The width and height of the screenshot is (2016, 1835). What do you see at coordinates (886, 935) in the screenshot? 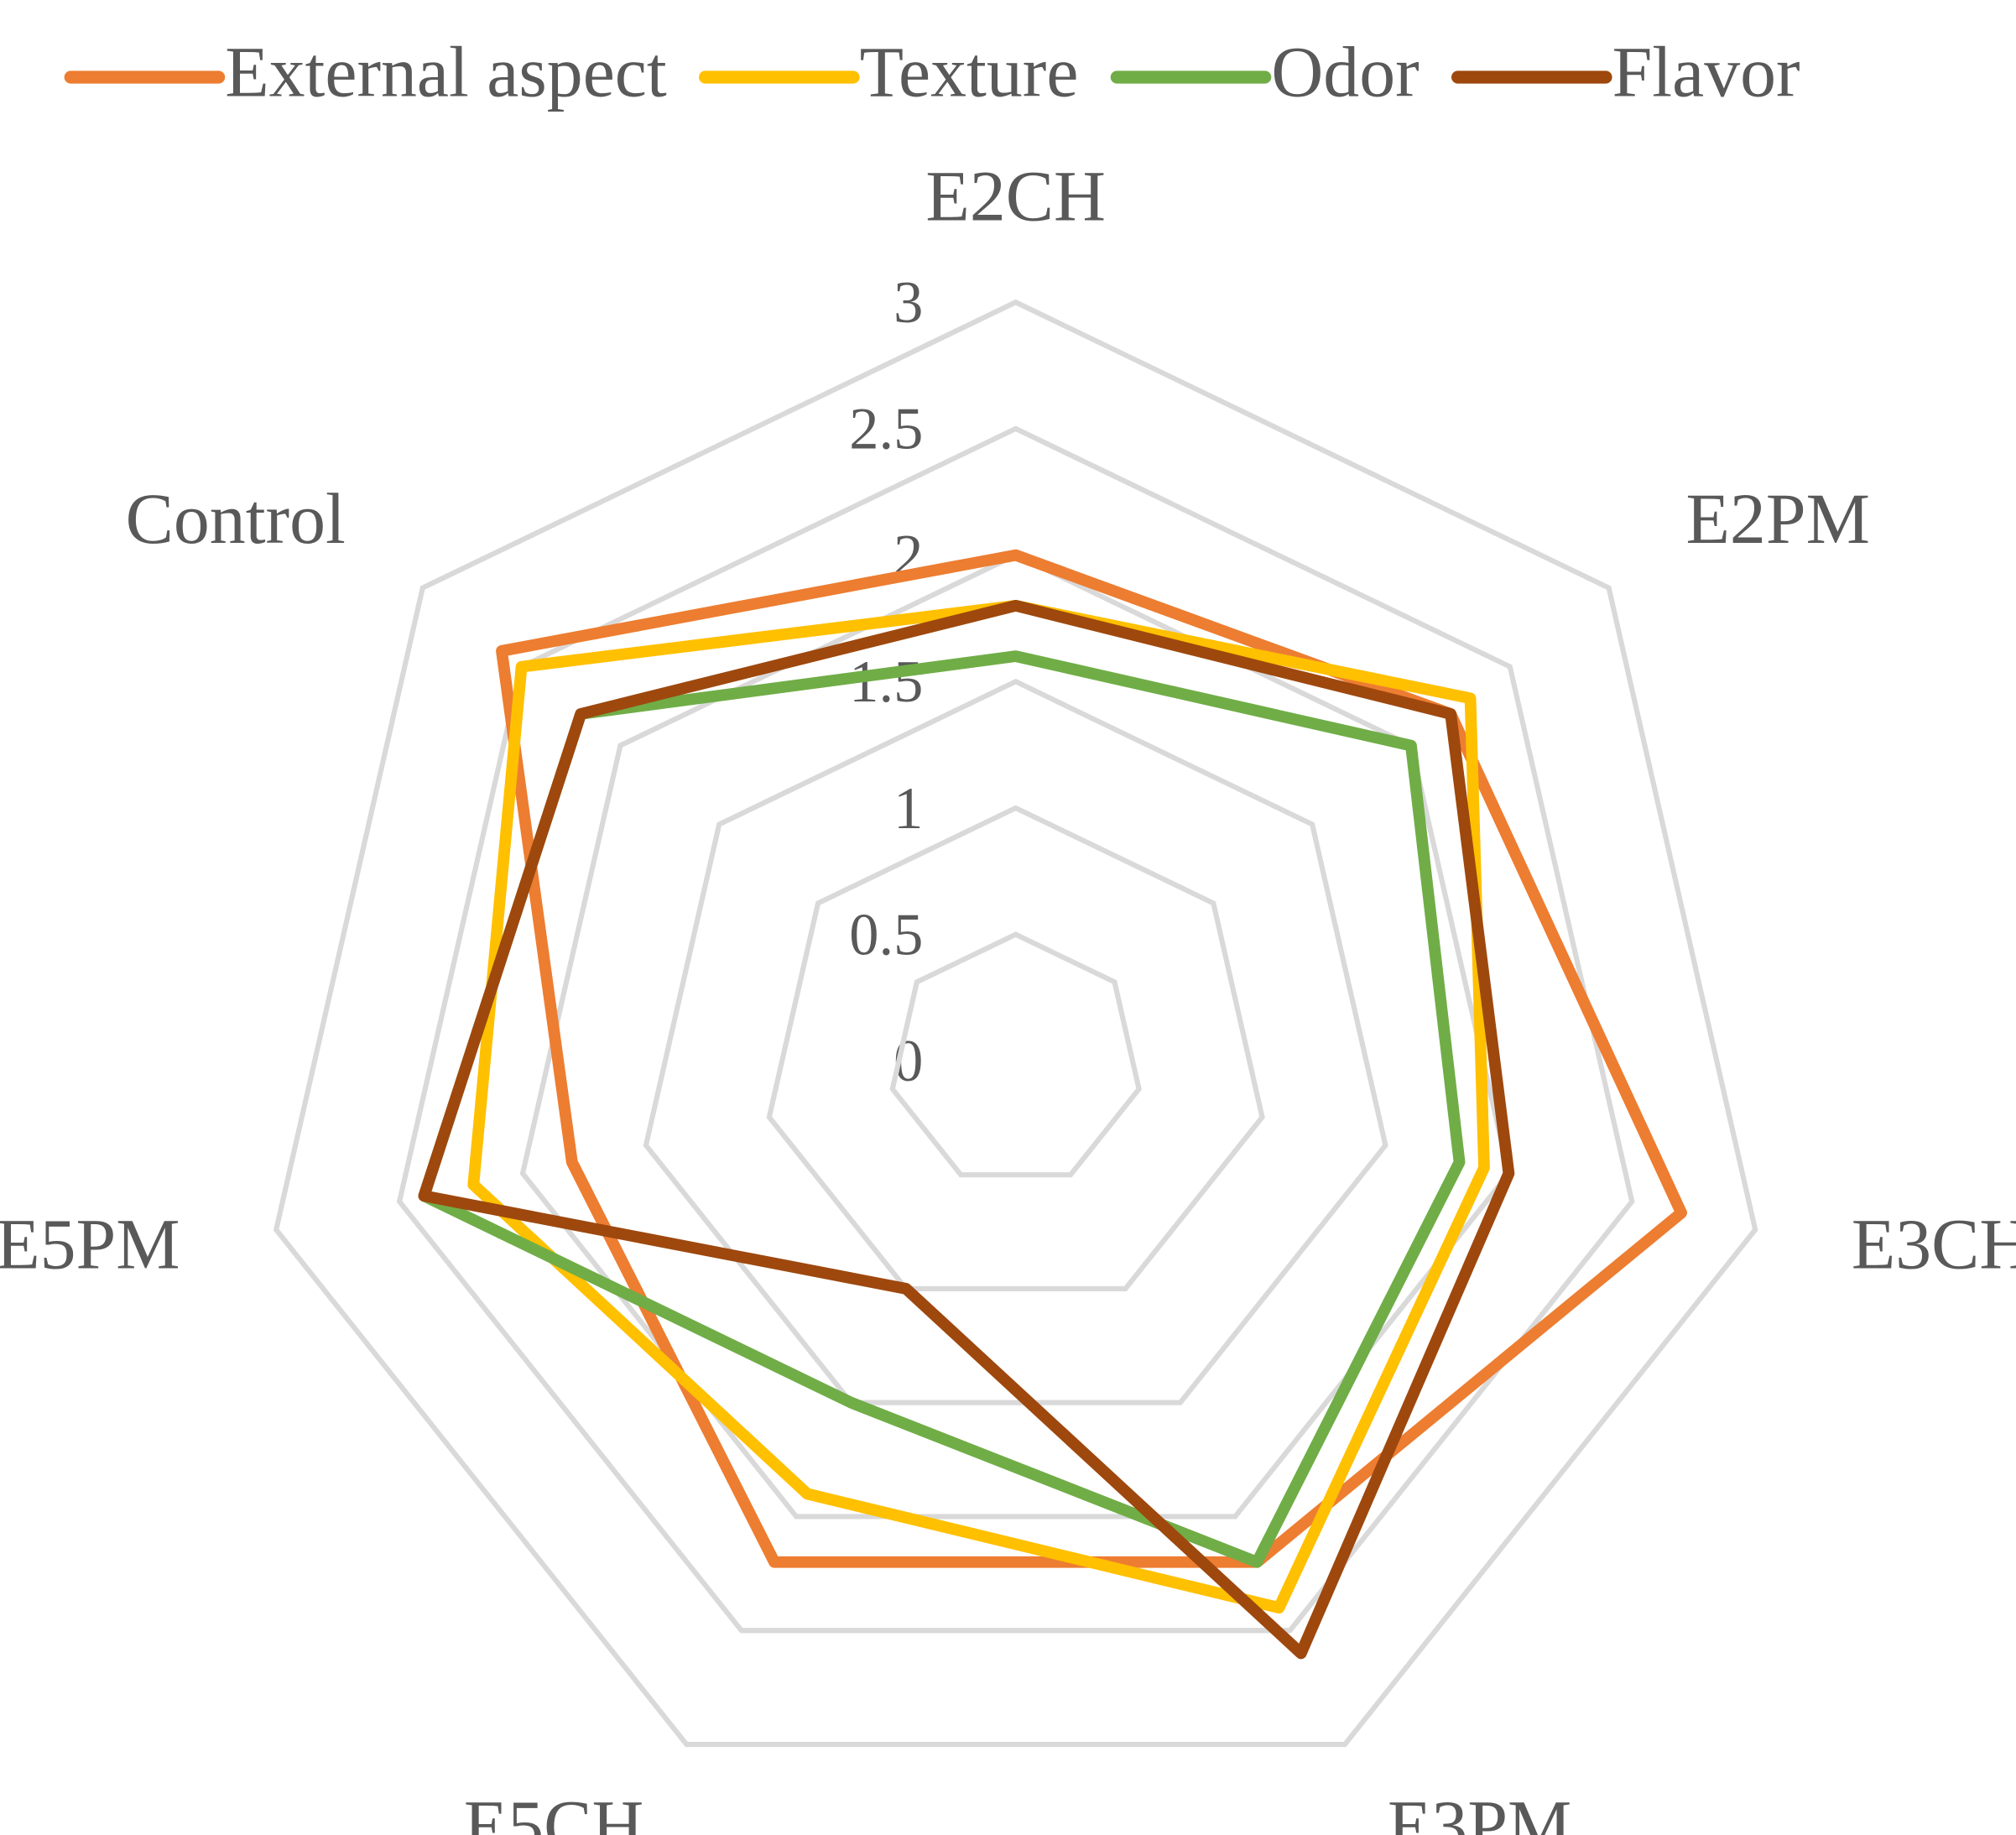
I see `tick-label: 0.5` at bounding box center [886, 935].